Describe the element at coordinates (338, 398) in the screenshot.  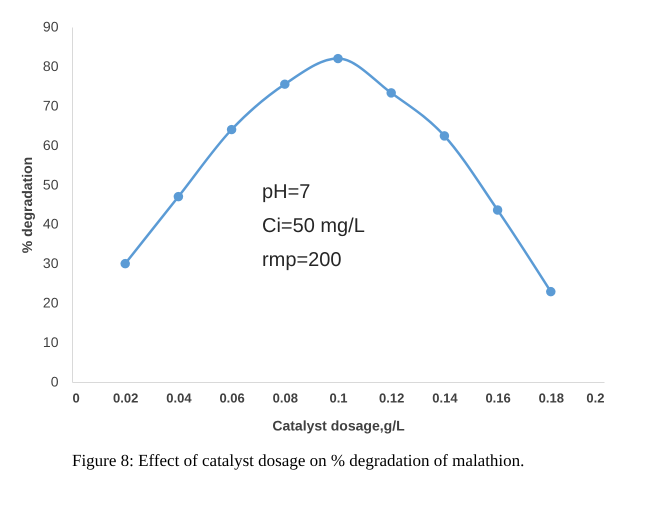
I see `x-tick-label: 0.1` at that location.